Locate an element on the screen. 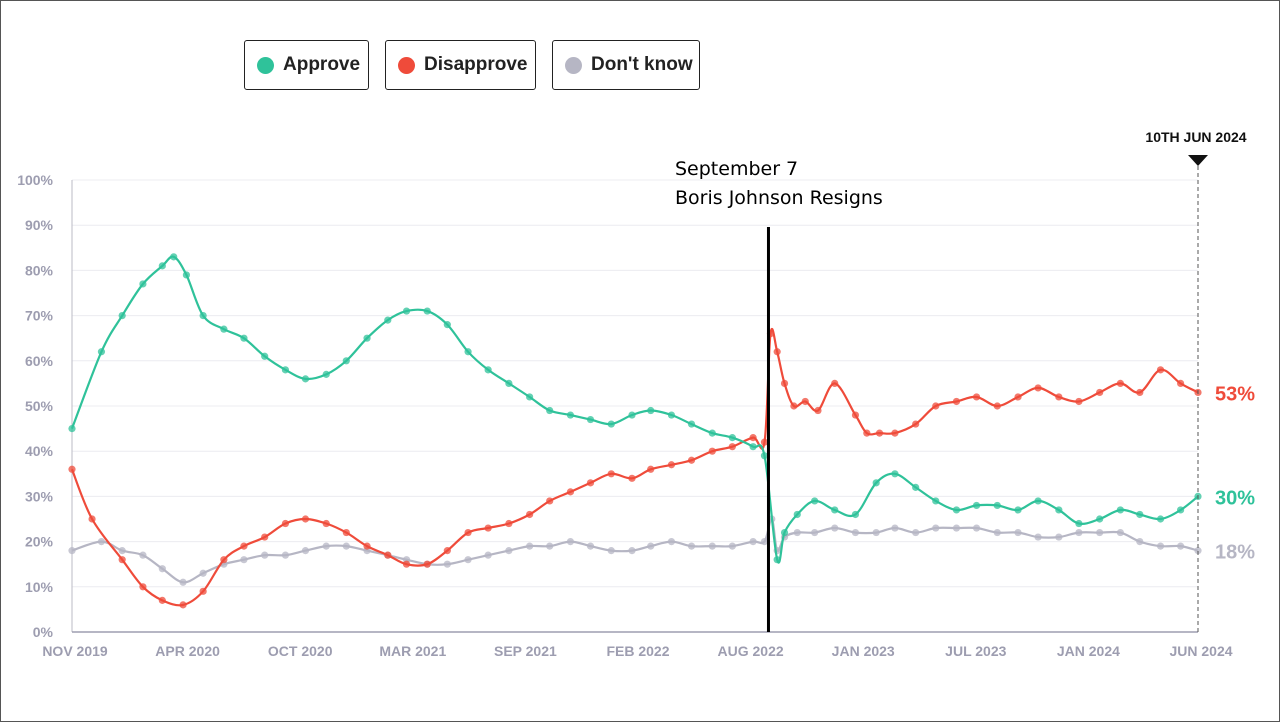  series-line-don-t-know is located at coordinates (635, 550).